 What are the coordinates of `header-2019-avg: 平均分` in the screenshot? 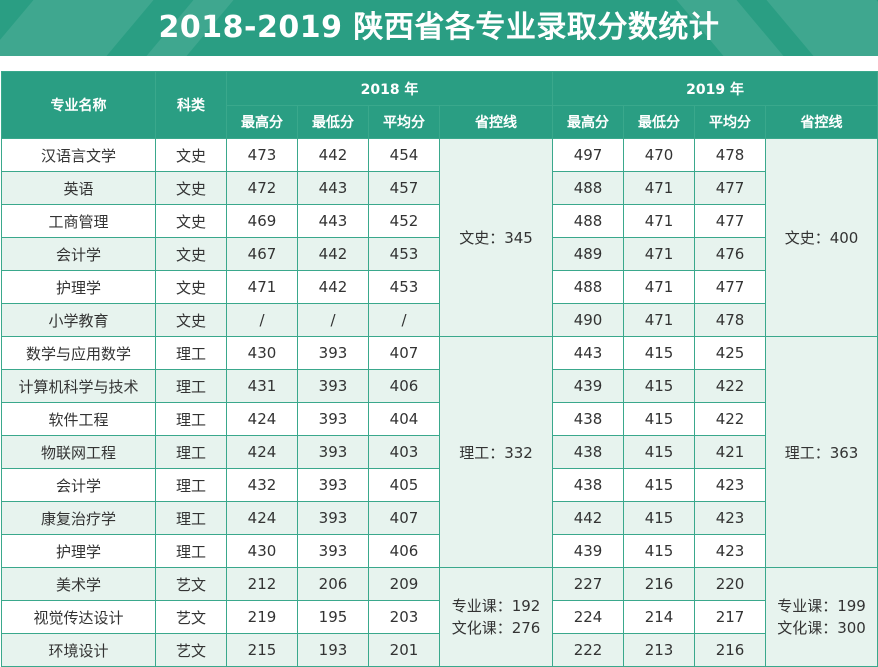 It's located at (730, 122).